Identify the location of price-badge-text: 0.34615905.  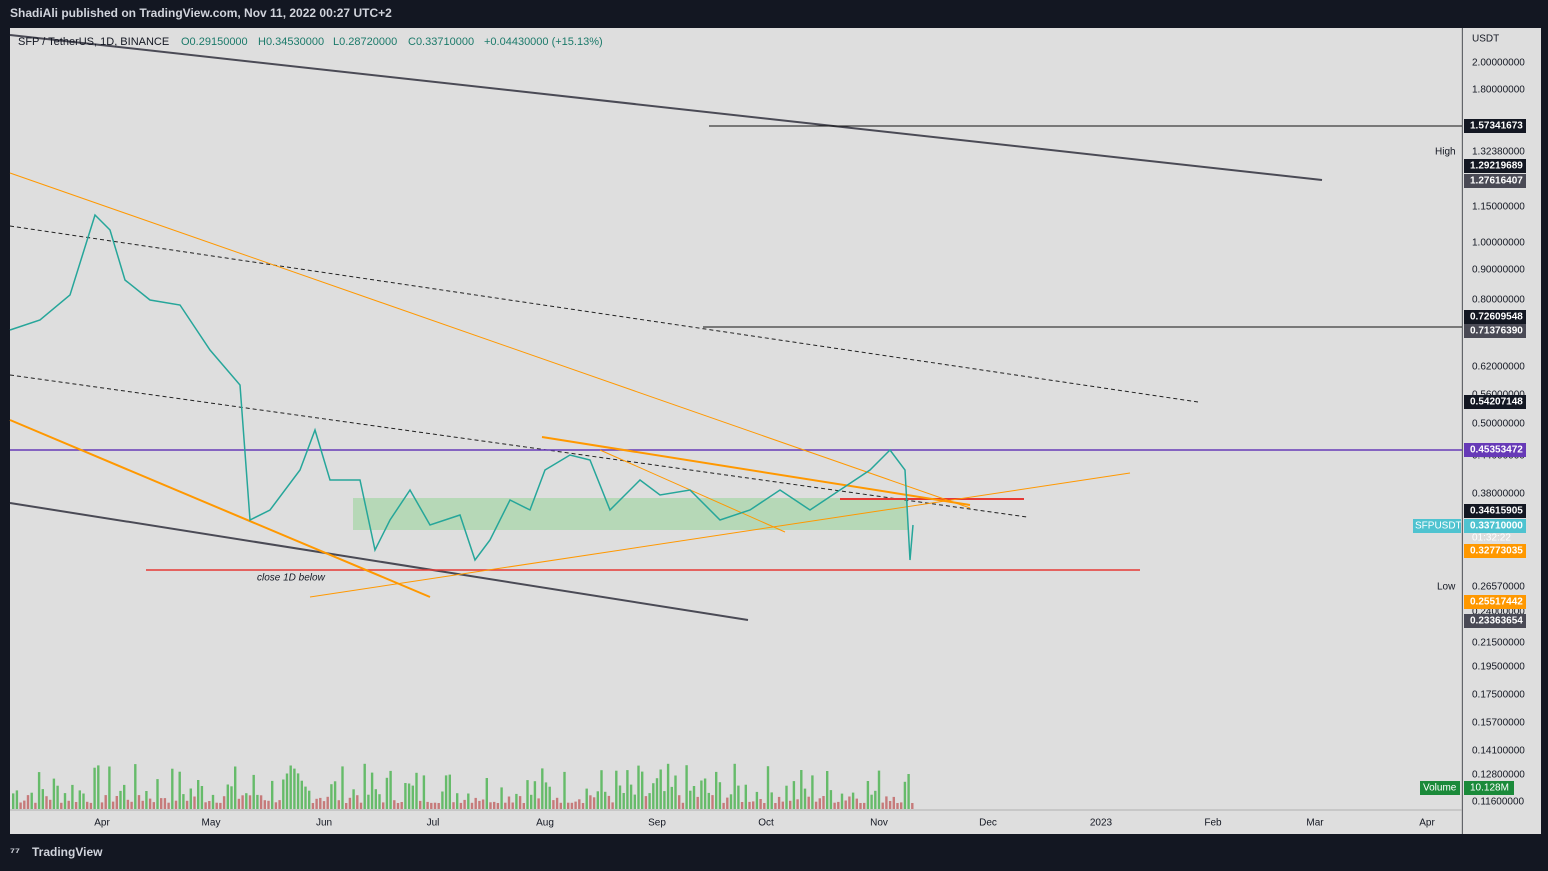
(1496, 511).